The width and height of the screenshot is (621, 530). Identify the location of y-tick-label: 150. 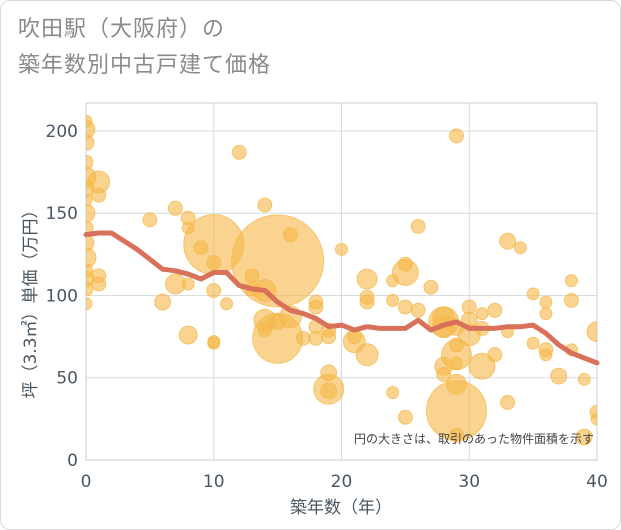
(62, 214).